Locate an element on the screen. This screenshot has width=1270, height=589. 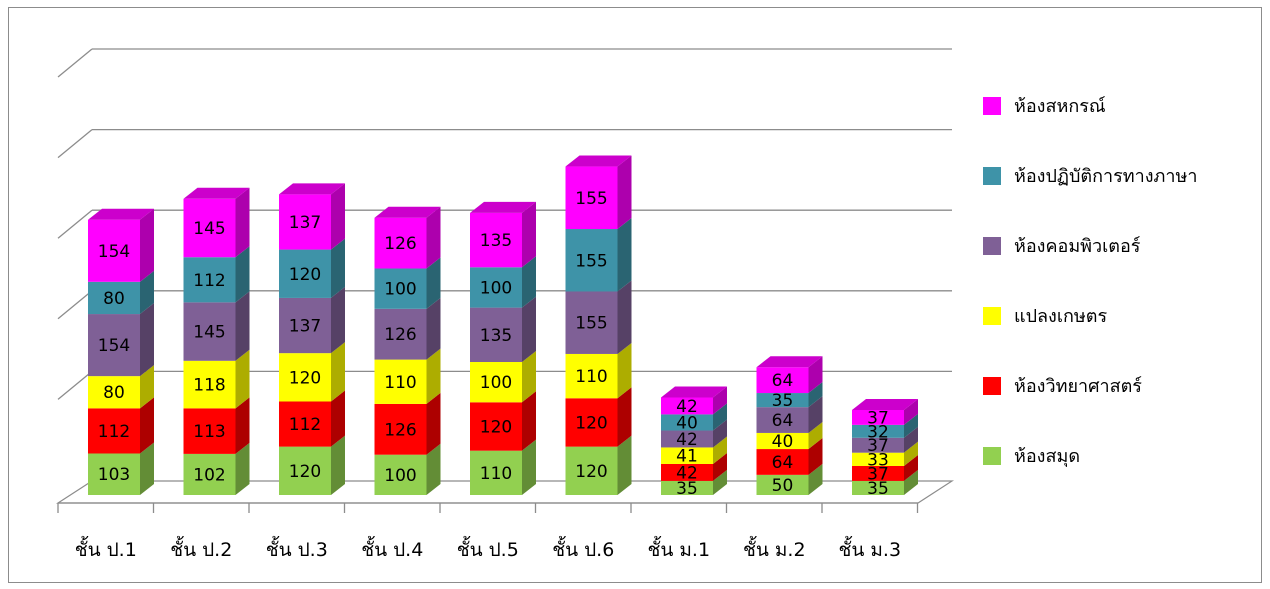
data-label: 37 is located at coordinates (878, 418).